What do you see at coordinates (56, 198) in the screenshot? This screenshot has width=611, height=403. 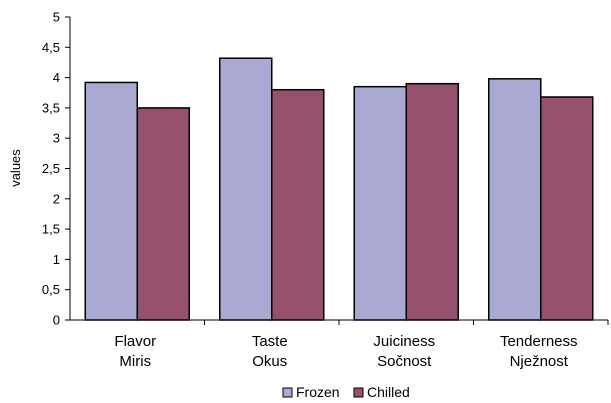 I see `y-tick-label: 2` at bounding box center [56, 198].